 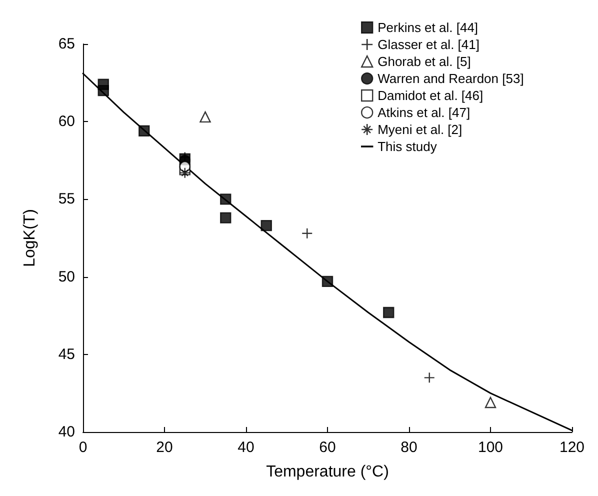 I want to click on x-axis-title: Temperature (°C), so click(x=327, y=472).